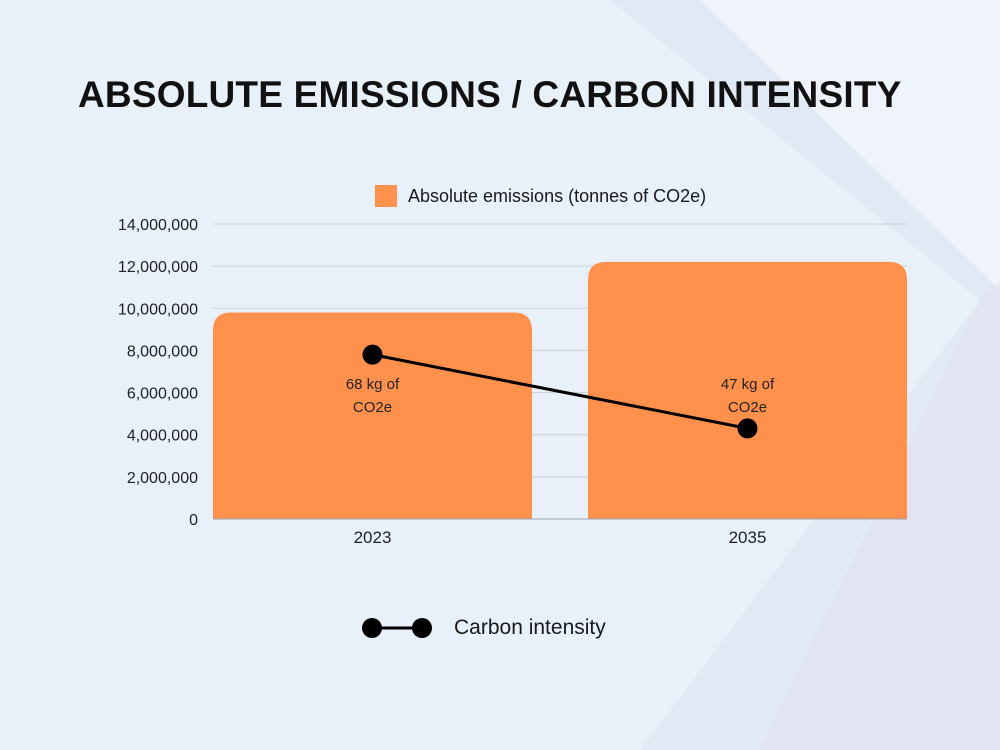  I want to click on legend-line-marker, so click(397, 628).